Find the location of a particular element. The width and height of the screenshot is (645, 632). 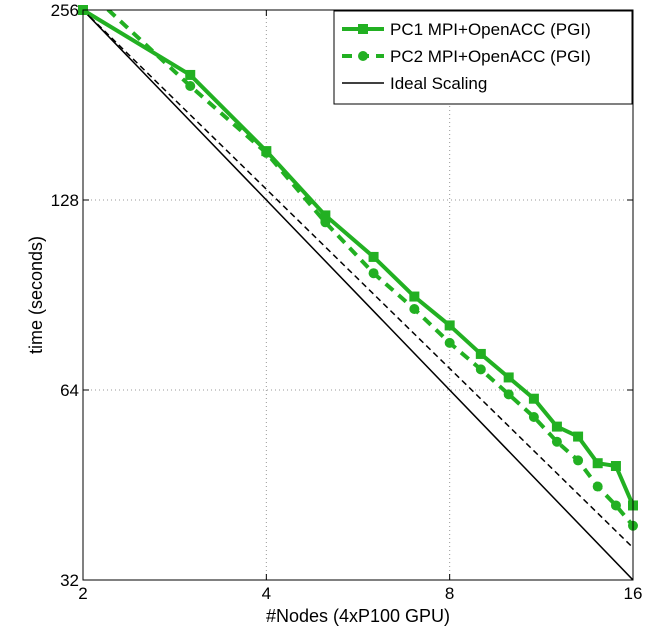

y-tick-label: 256 is located at coordinates (65, 10).